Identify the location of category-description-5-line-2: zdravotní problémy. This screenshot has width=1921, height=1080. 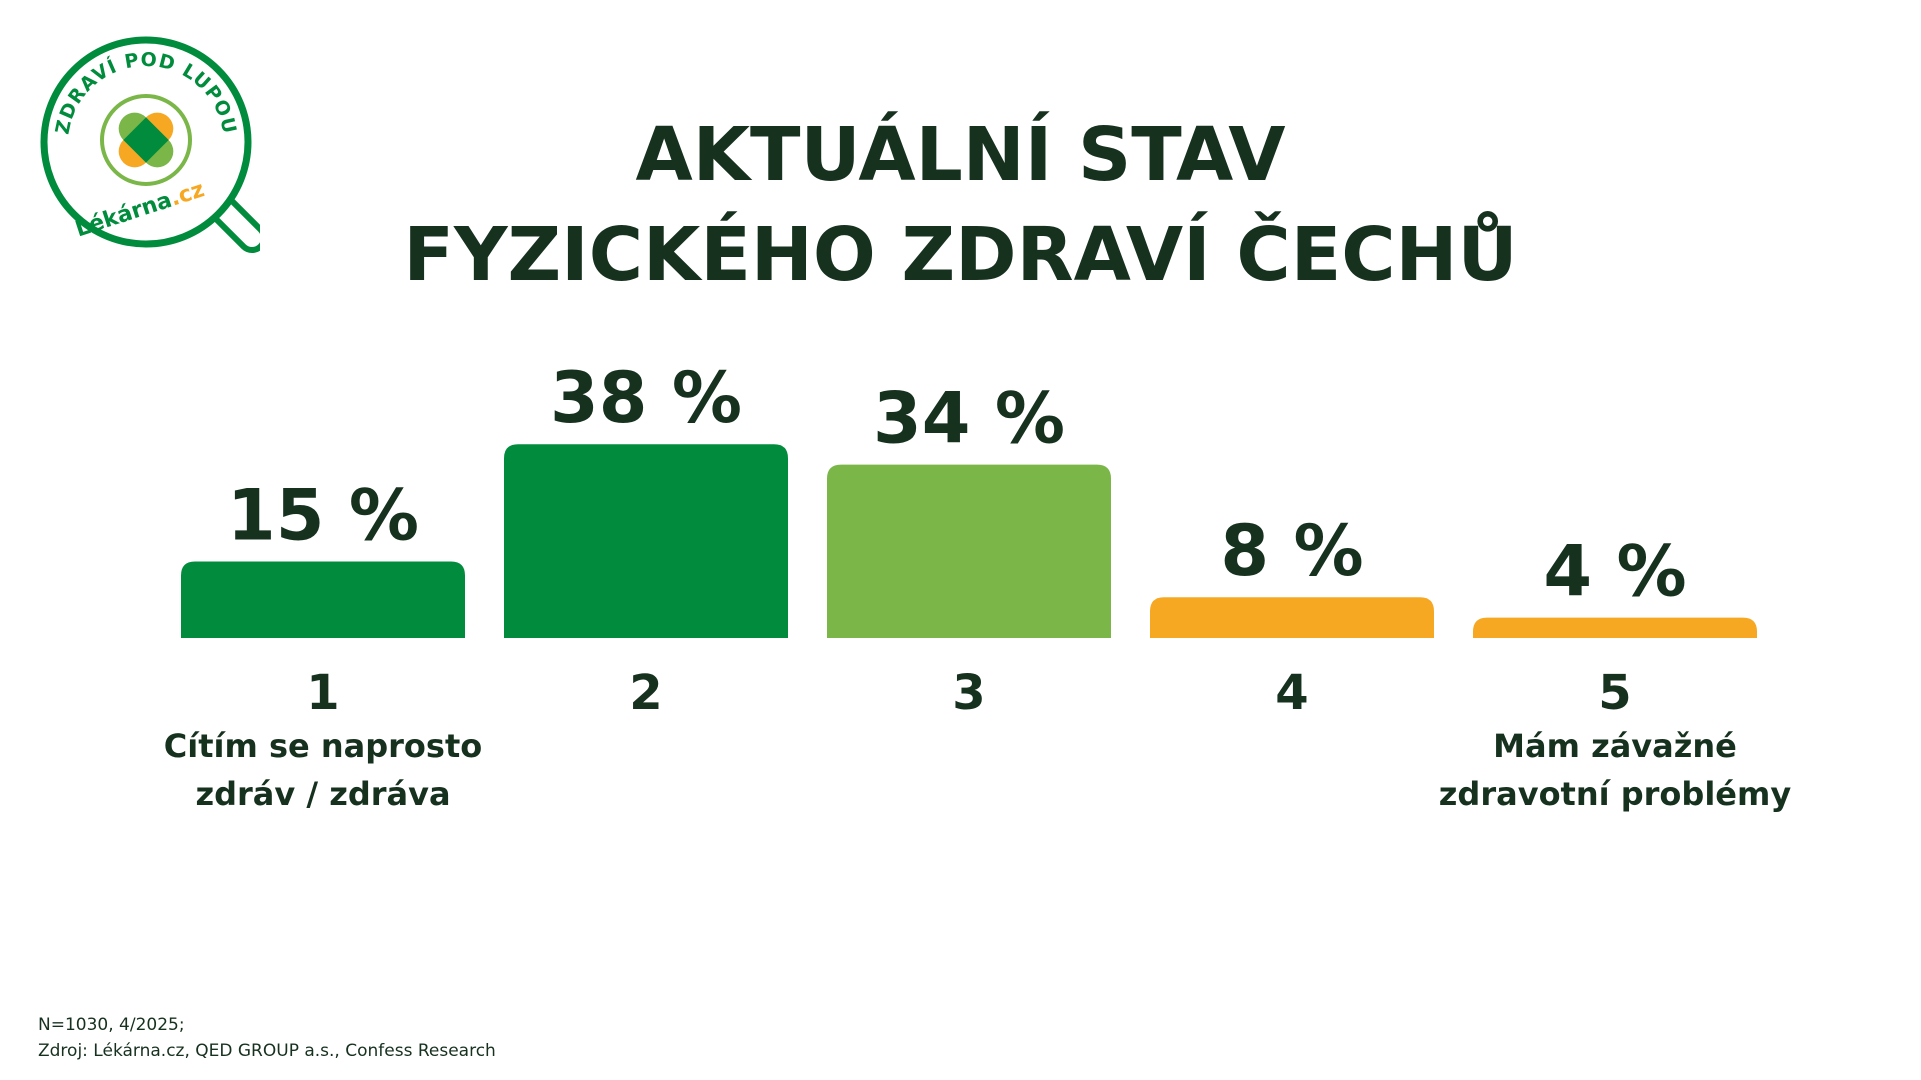
(1615, 794).